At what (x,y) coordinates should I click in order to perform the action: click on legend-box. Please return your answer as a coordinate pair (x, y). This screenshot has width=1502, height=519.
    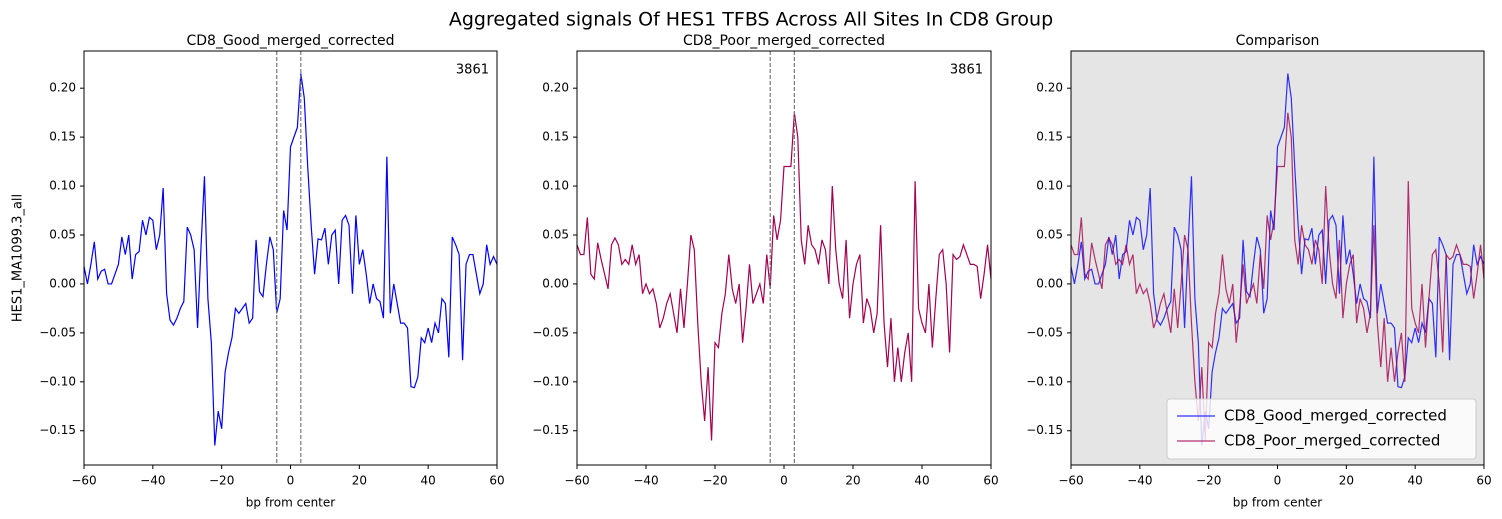
    Looking at the image, I should click on (1321, 429).